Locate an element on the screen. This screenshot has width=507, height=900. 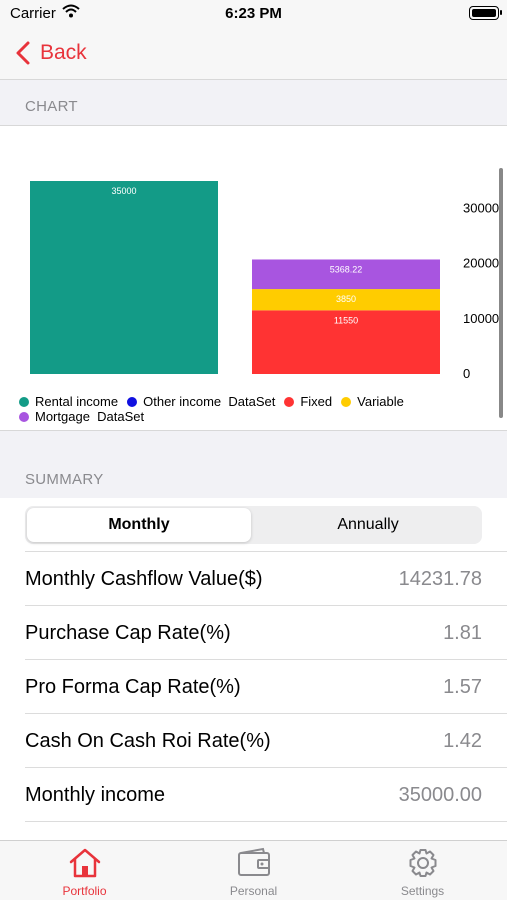
bar-mortgage-dataset is located at coordinates (346, 274).